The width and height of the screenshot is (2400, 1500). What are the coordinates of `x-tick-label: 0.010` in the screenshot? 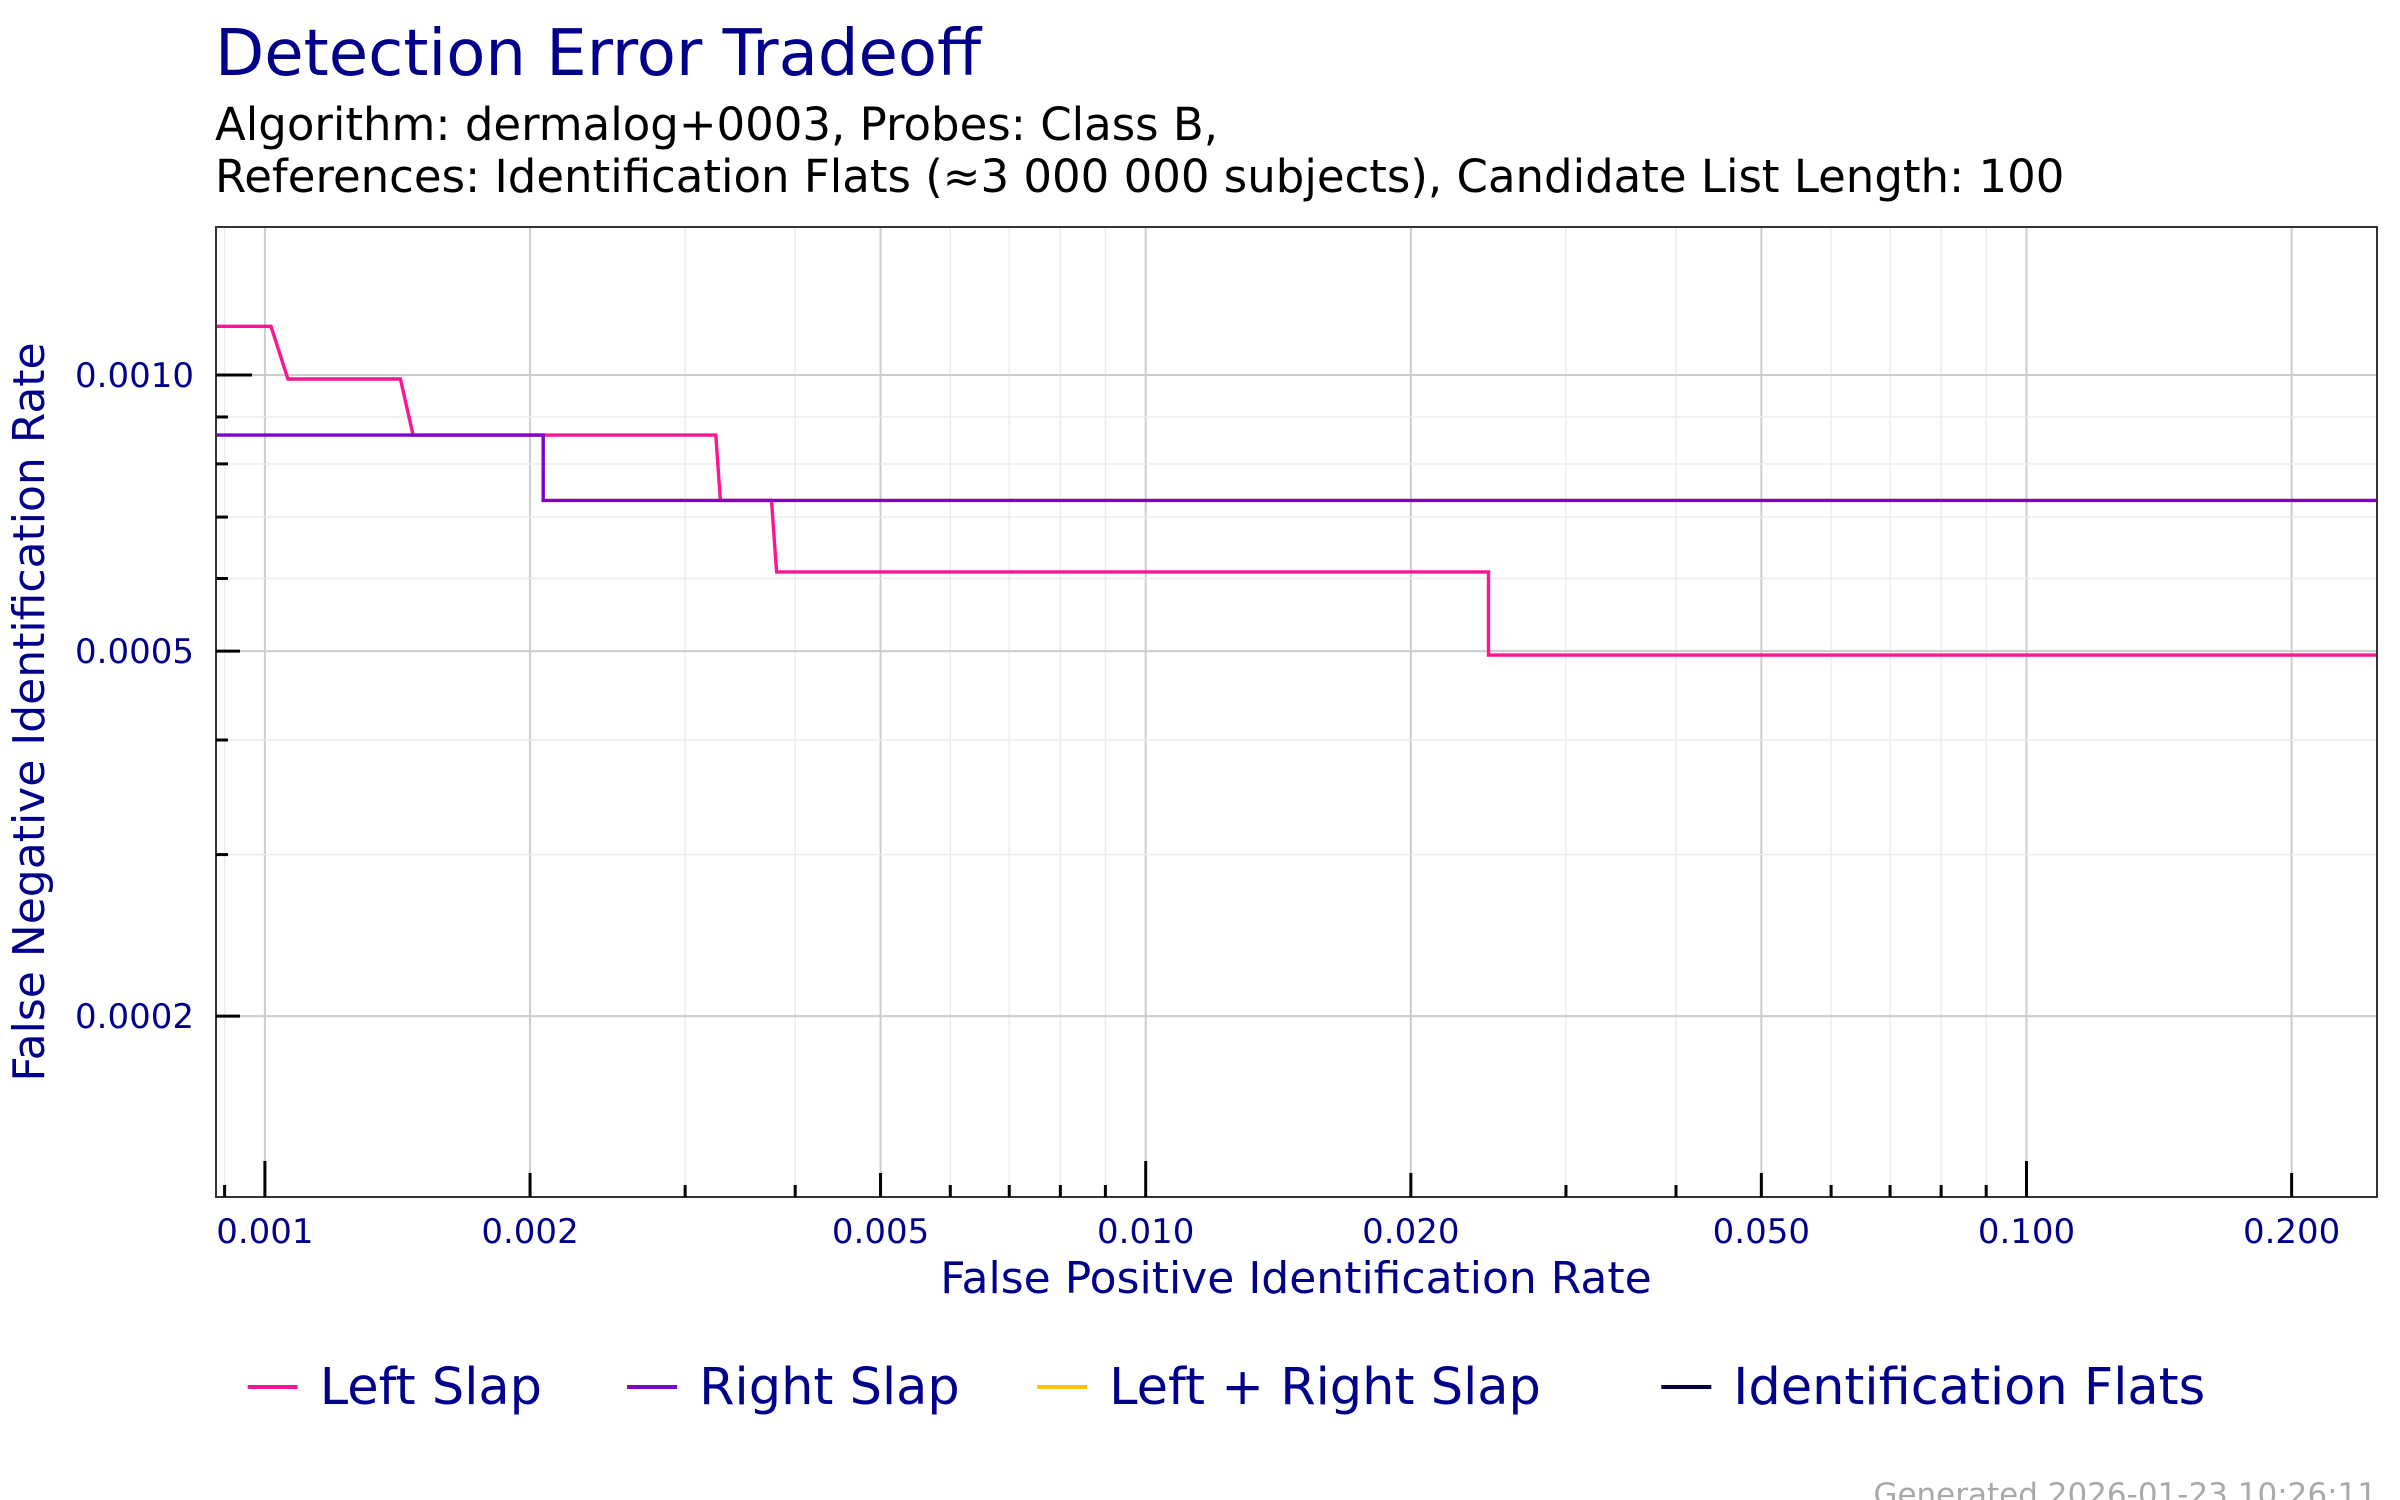 It's located at (1145, 1232).